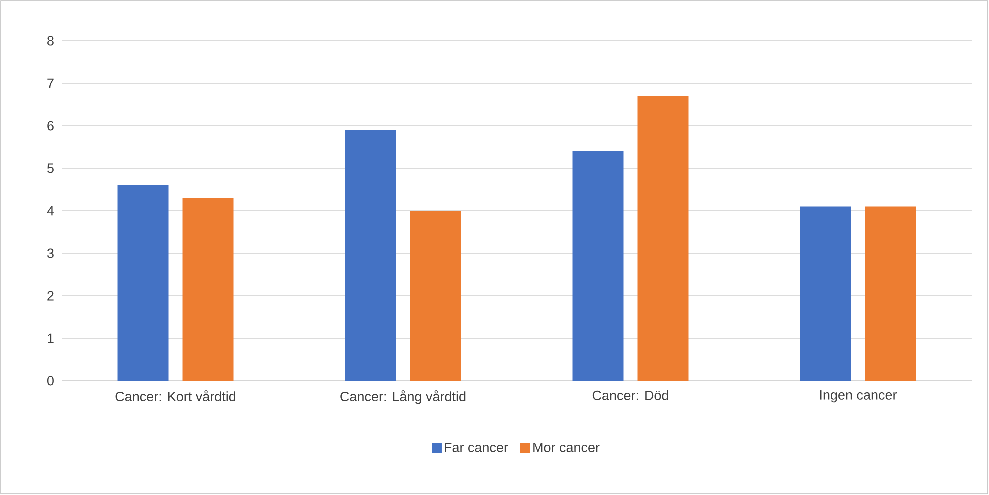 This screenshot has height=495, width=989. Describe the element at coordinates (567, 447) in the screenshot. I see `legend-label: Mor cancer` at that location.